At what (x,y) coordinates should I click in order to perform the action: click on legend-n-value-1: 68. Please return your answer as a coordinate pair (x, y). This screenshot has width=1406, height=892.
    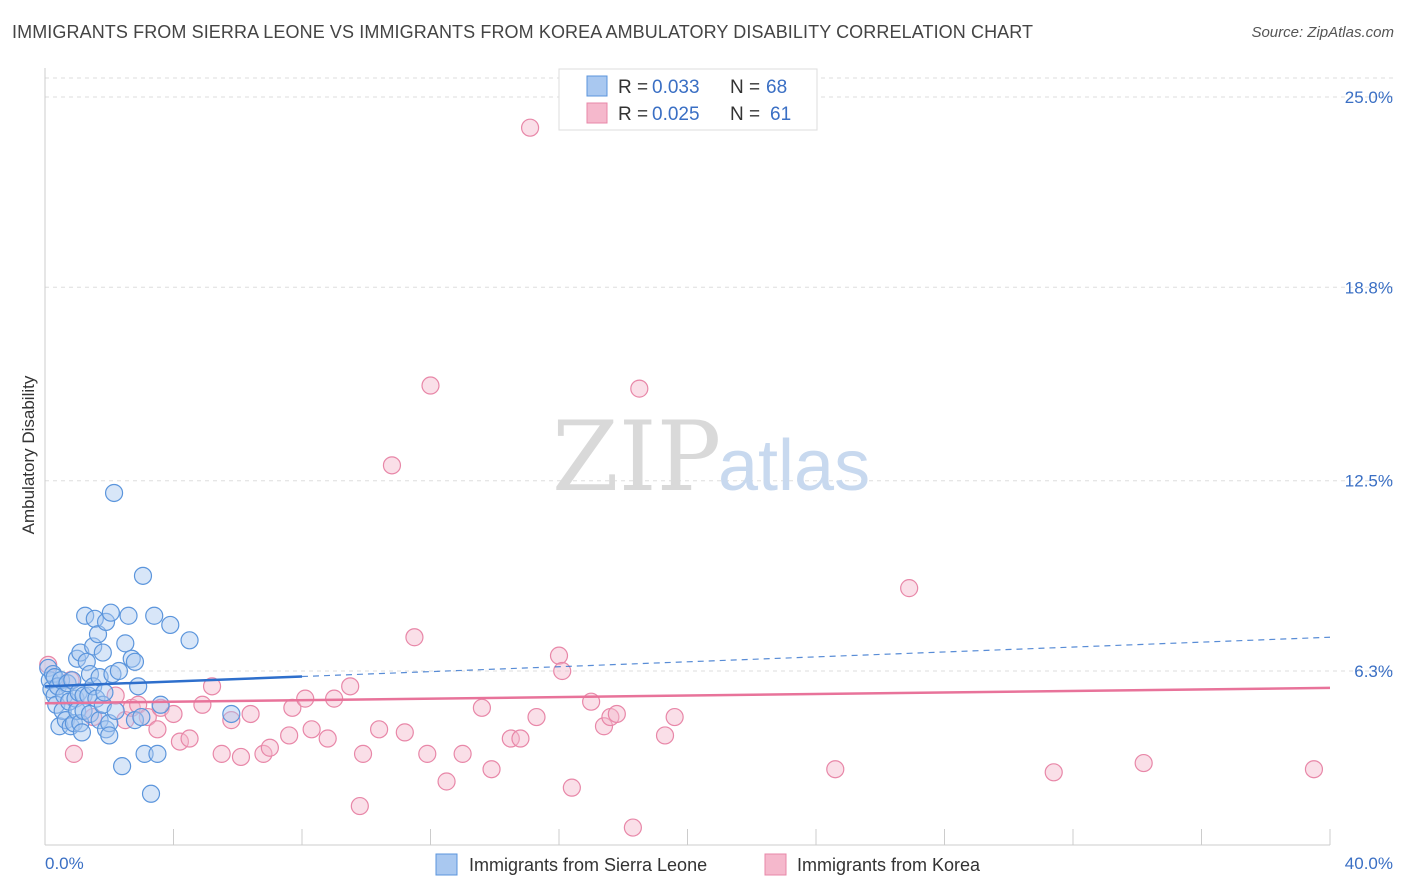
    Looking at the image, I should click on (776, 87).